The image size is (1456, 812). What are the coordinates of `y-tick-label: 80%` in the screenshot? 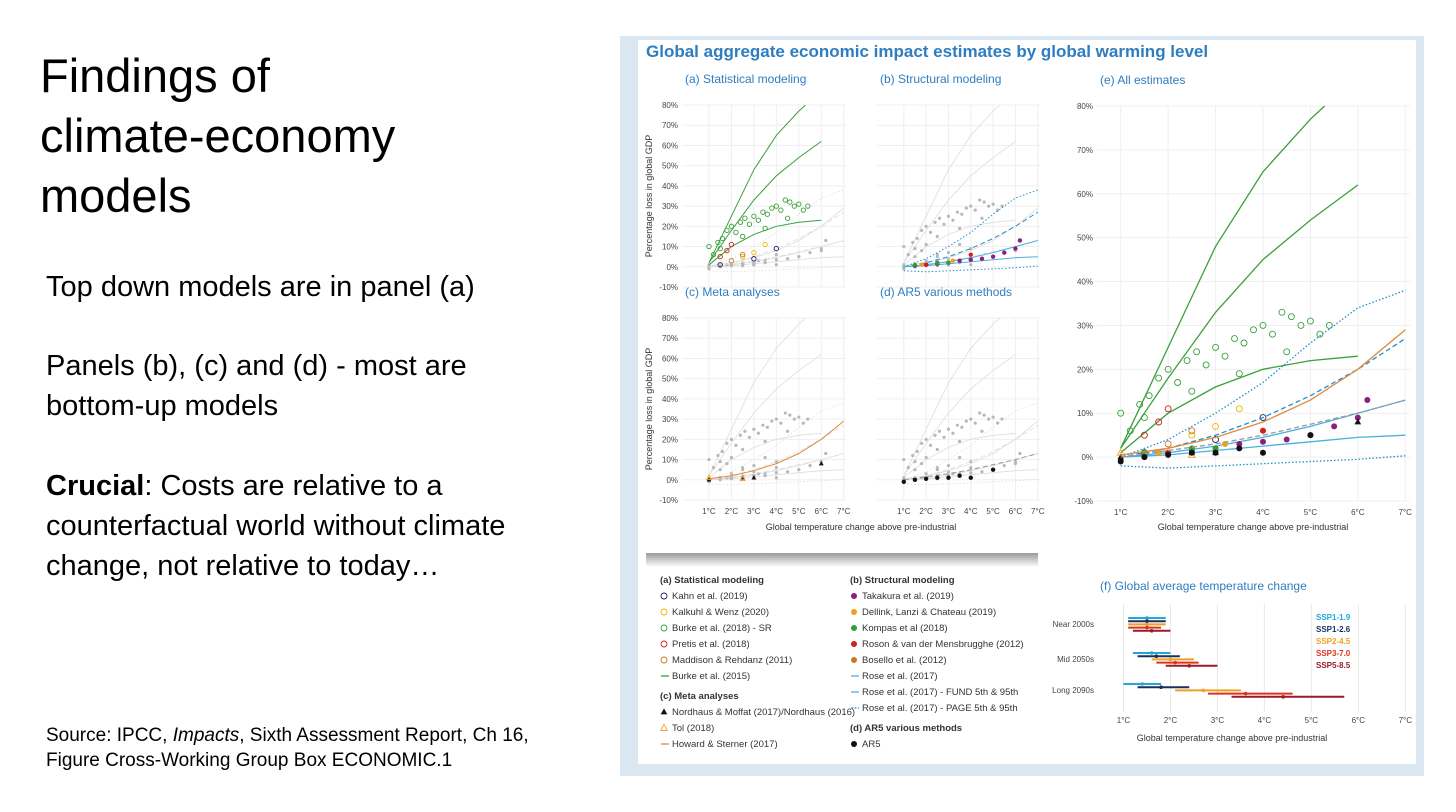 It's located at (1085, 106).